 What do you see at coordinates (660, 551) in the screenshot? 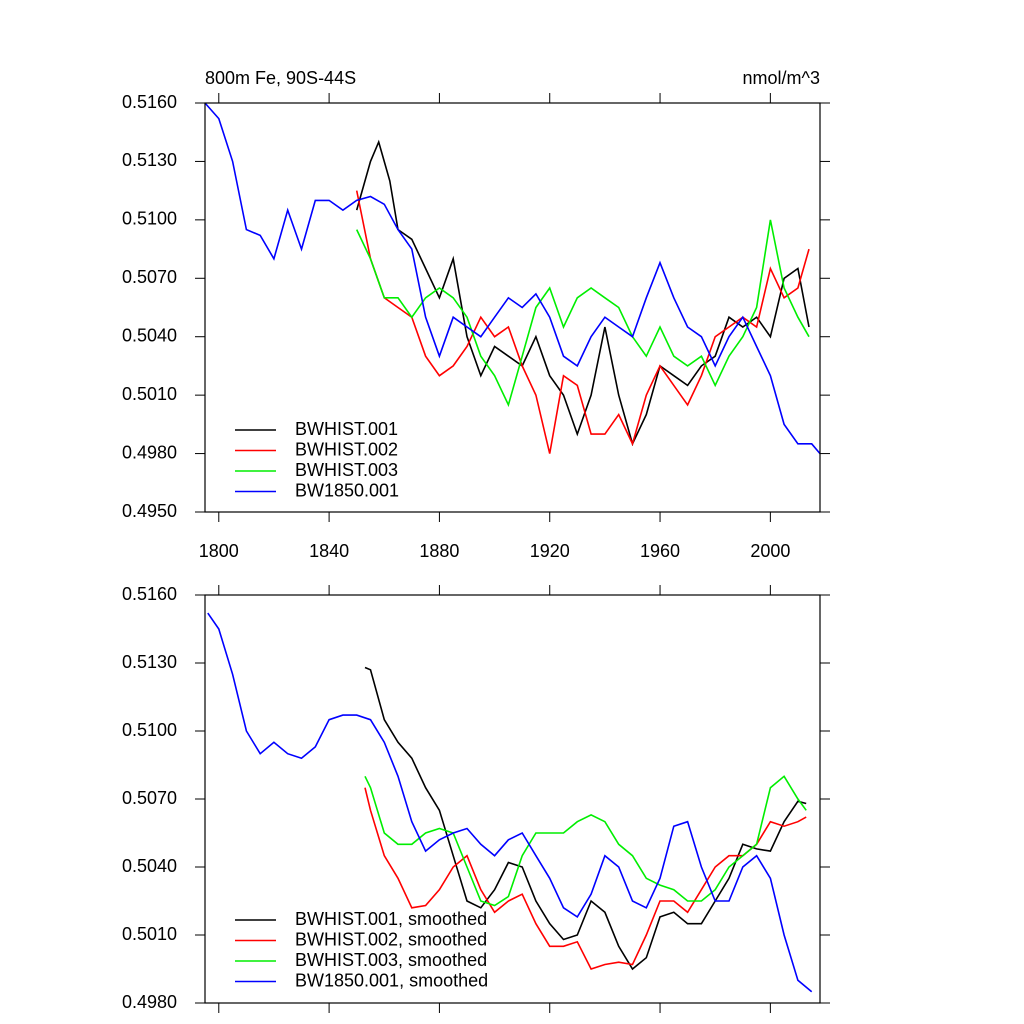
I see `x-tick-label: 1960` at bounding box center [660, 551].